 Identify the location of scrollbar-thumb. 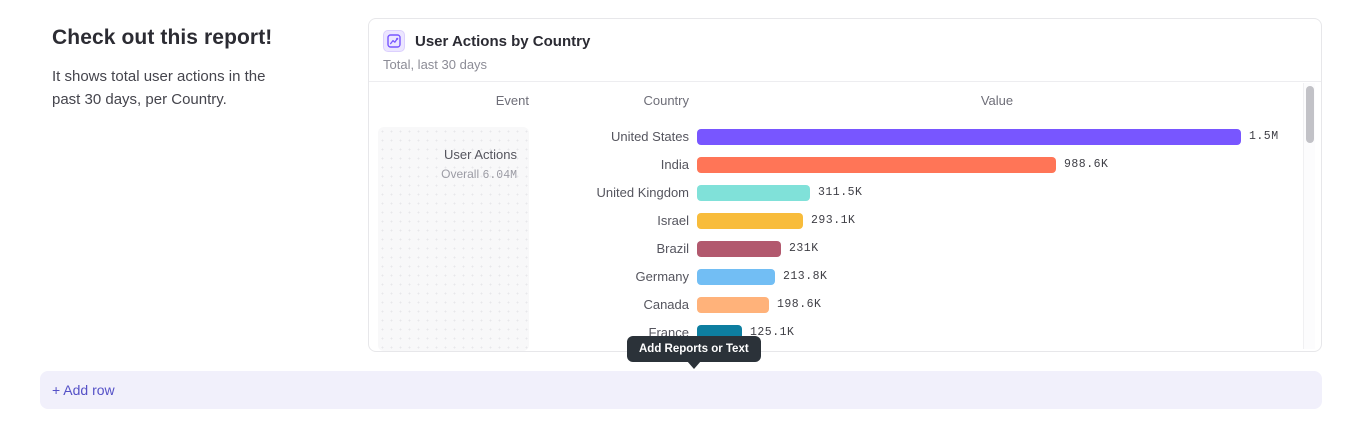
(1310, 114).